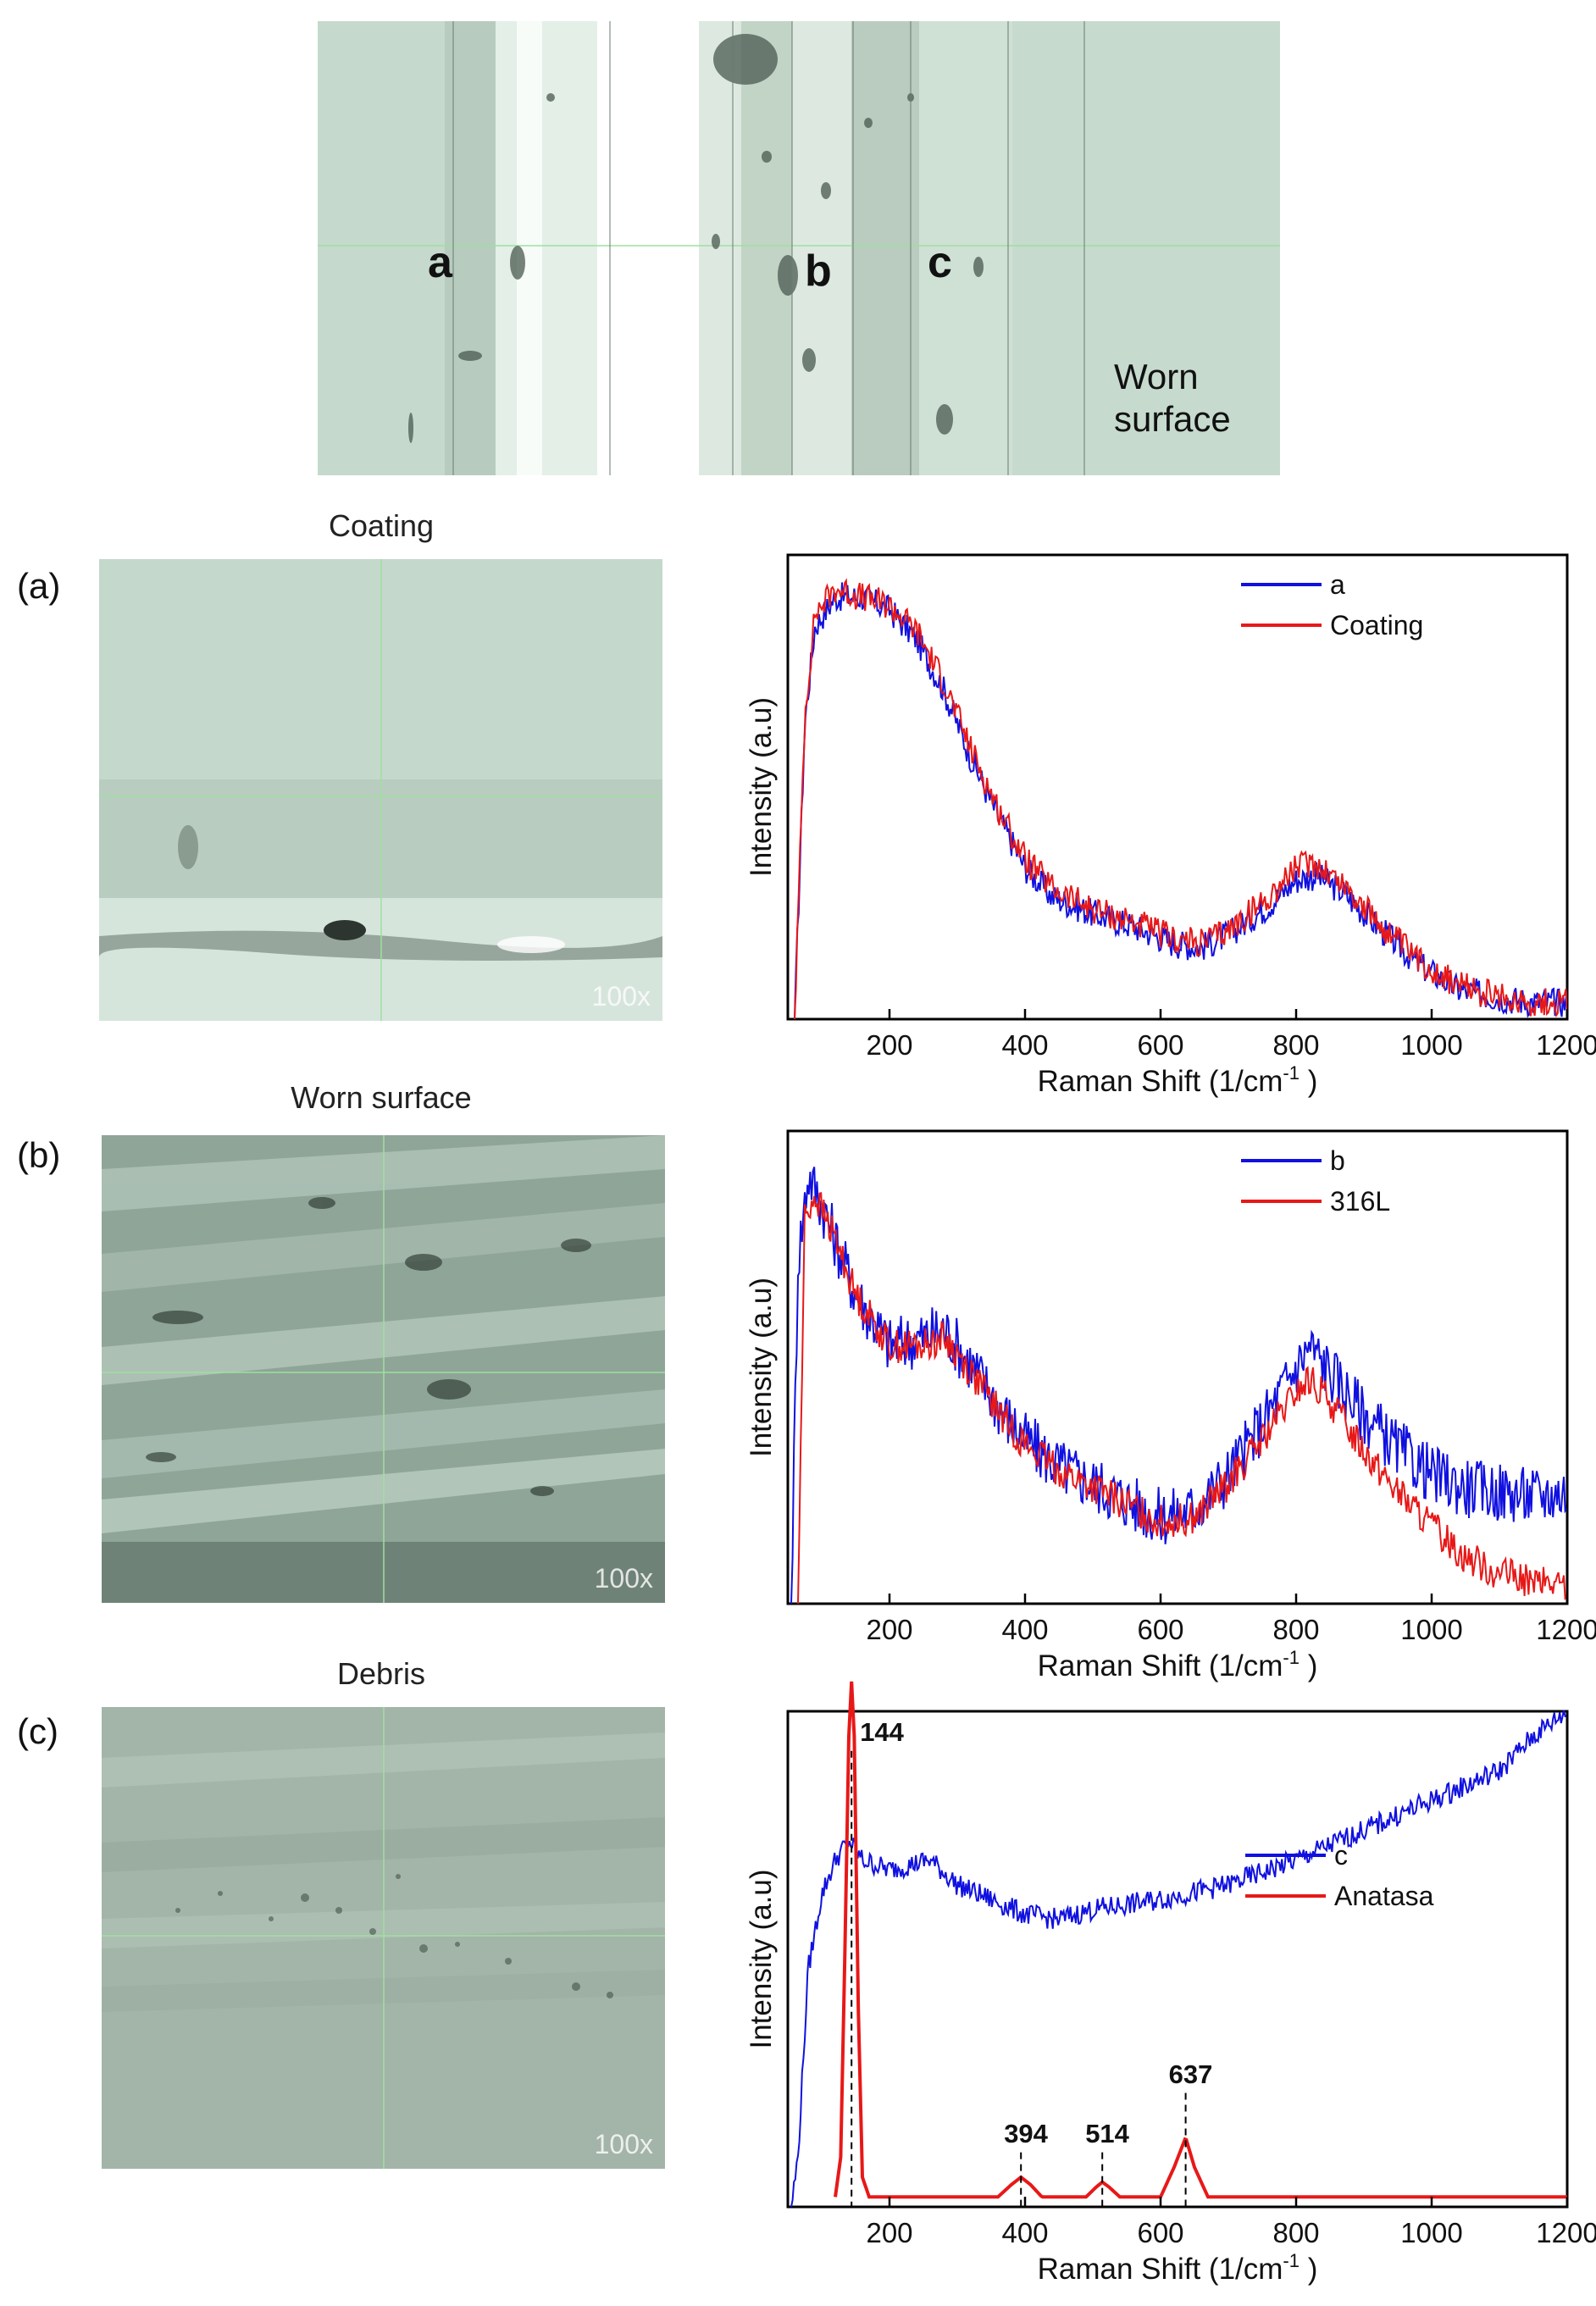 The image size is (1596, 2306). I want to click on worn-track-overview-image: a b c Worn surface, so click(799, 248).